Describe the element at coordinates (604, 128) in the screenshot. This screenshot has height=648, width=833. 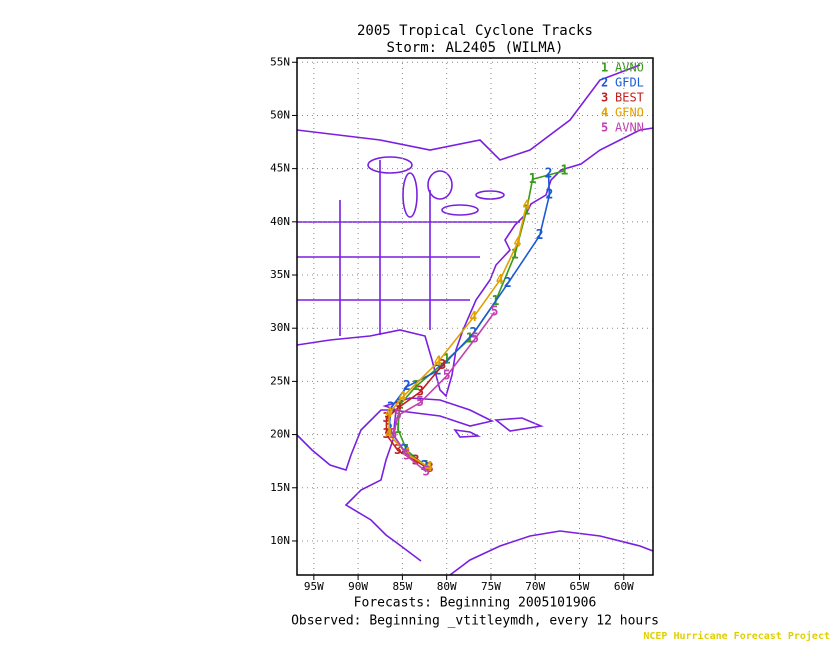
I see `legend-marker: 5` at that location.